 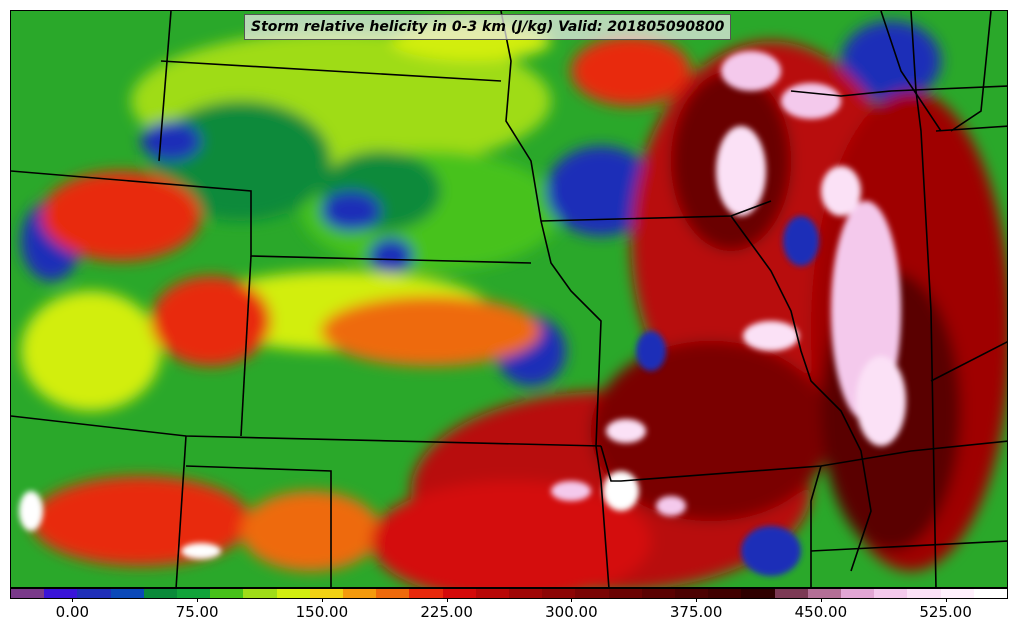 What do you see at coordinates (821, 612) in the screenshot?
I see `colorbar-tick-label: 450.00` at bounding box center [821, 612].